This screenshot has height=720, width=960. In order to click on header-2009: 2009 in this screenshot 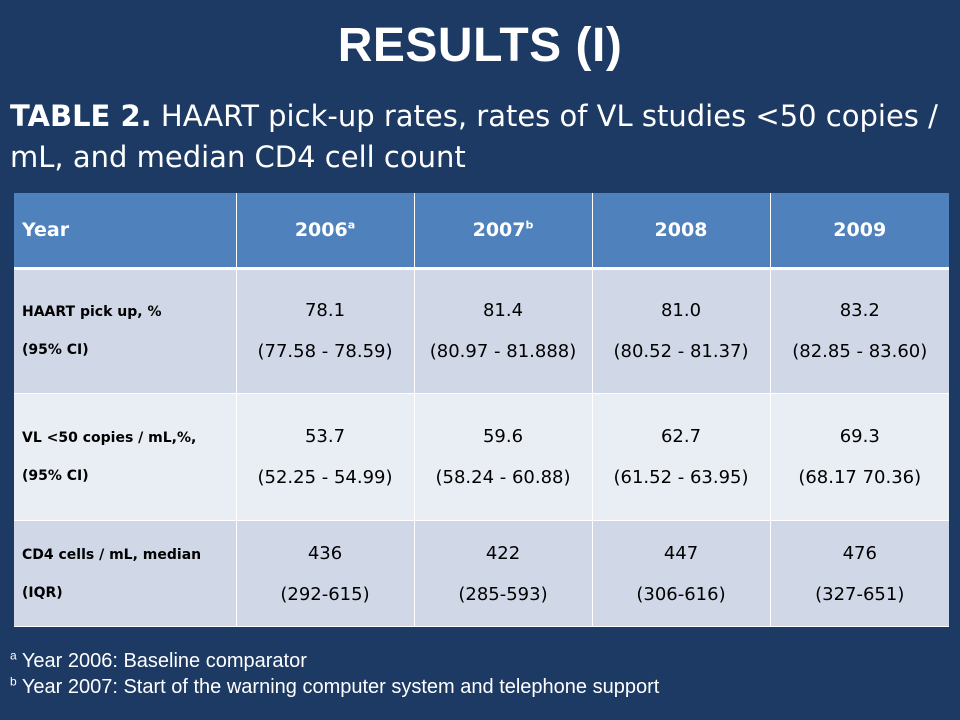, I will do `click(859, 231)`.